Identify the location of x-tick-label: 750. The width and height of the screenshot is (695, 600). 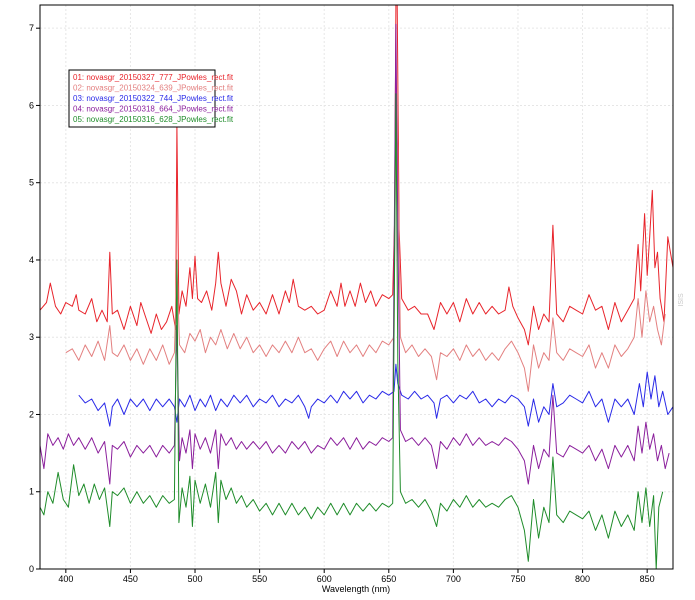
(517, 579).